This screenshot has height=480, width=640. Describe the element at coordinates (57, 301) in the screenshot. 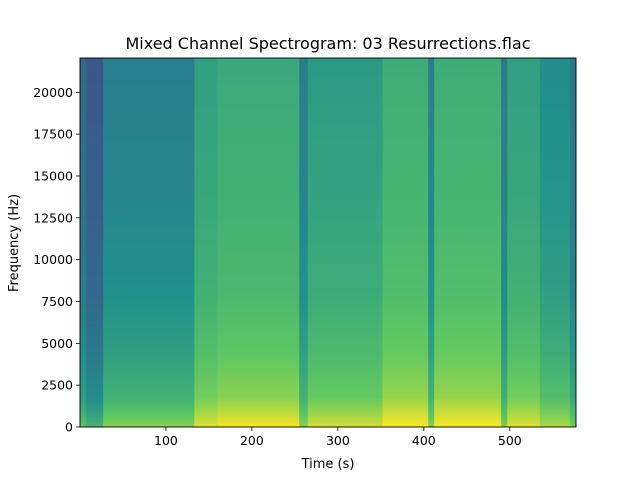

I see `y-tick-label: 7500` at that location.